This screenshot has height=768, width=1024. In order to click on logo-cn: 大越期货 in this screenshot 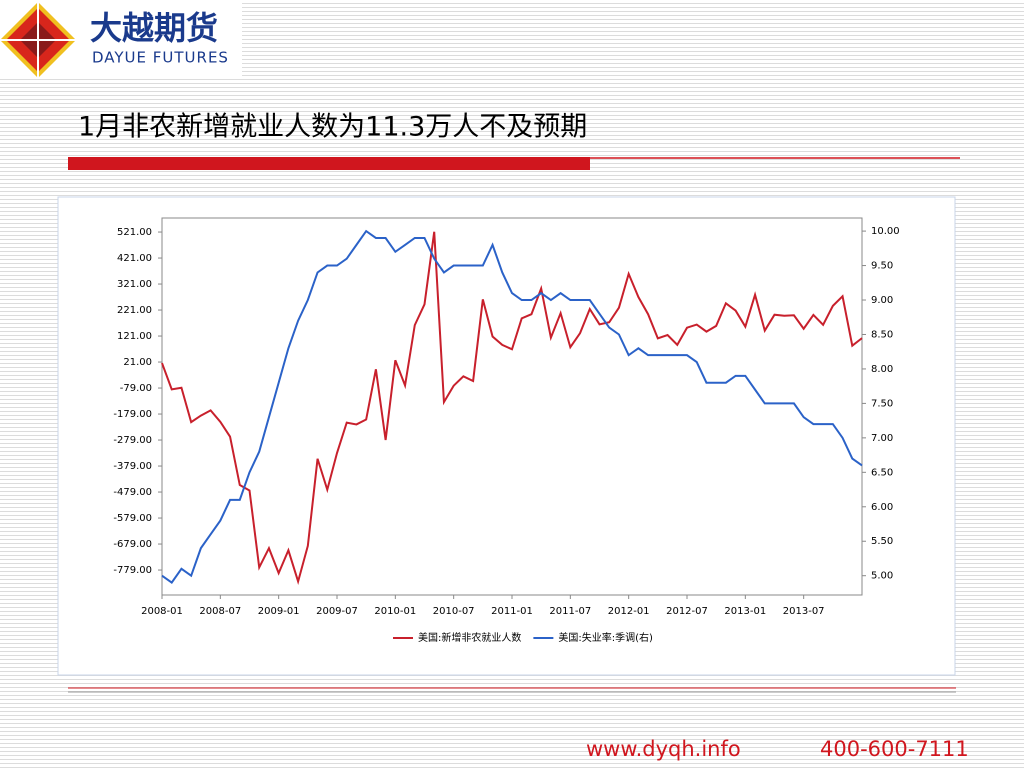, I will do `click(154, 28)`.